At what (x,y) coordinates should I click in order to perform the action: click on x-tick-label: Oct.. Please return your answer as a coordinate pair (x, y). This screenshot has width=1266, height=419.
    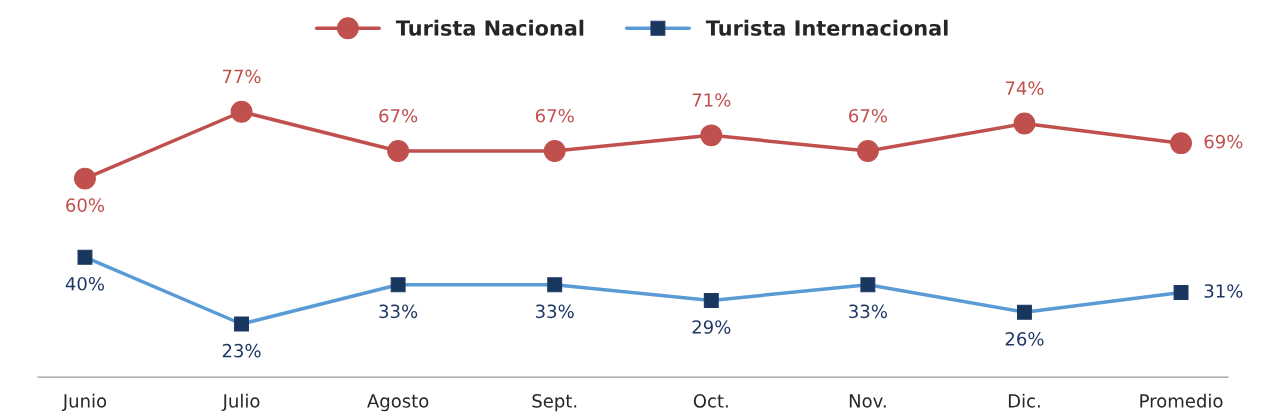
    Looking at the image, I should click on (710, 401).